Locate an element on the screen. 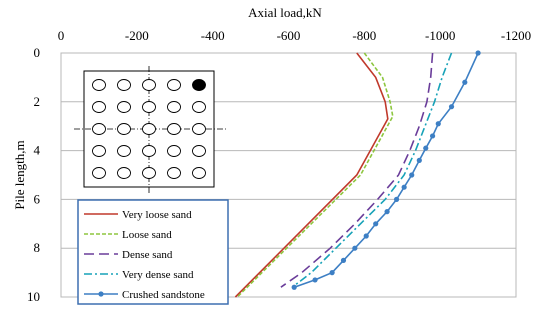  x-tick-label: -400 is located at coordinates (213, 35).